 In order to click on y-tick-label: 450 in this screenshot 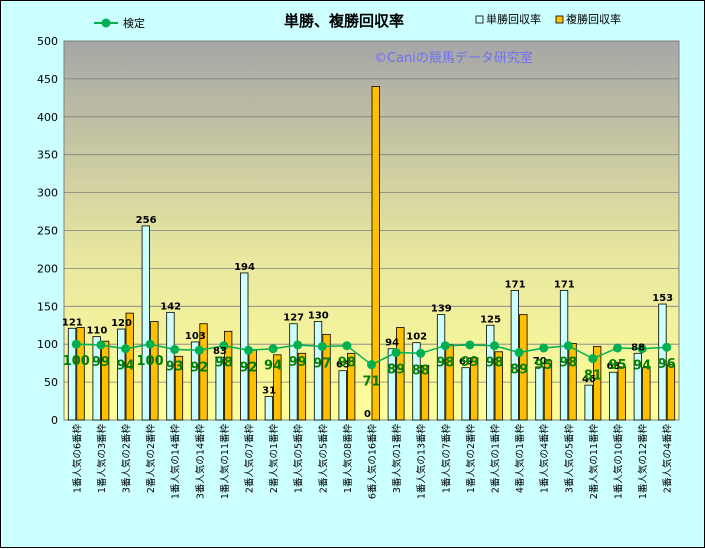, I will do `click(47, 79)`.